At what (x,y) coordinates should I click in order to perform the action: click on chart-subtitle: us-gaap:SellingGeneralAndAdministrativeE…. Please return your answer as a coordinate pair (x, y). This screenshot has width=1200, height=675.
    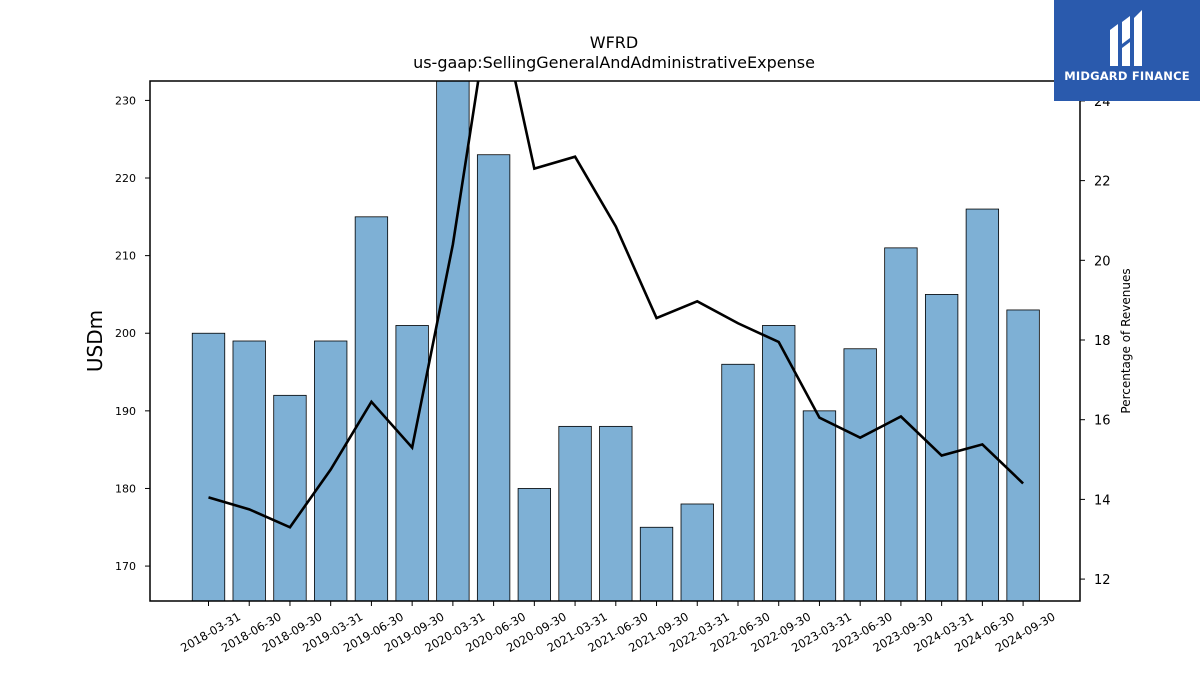
    Looking at the image, I should click on (614, 62).